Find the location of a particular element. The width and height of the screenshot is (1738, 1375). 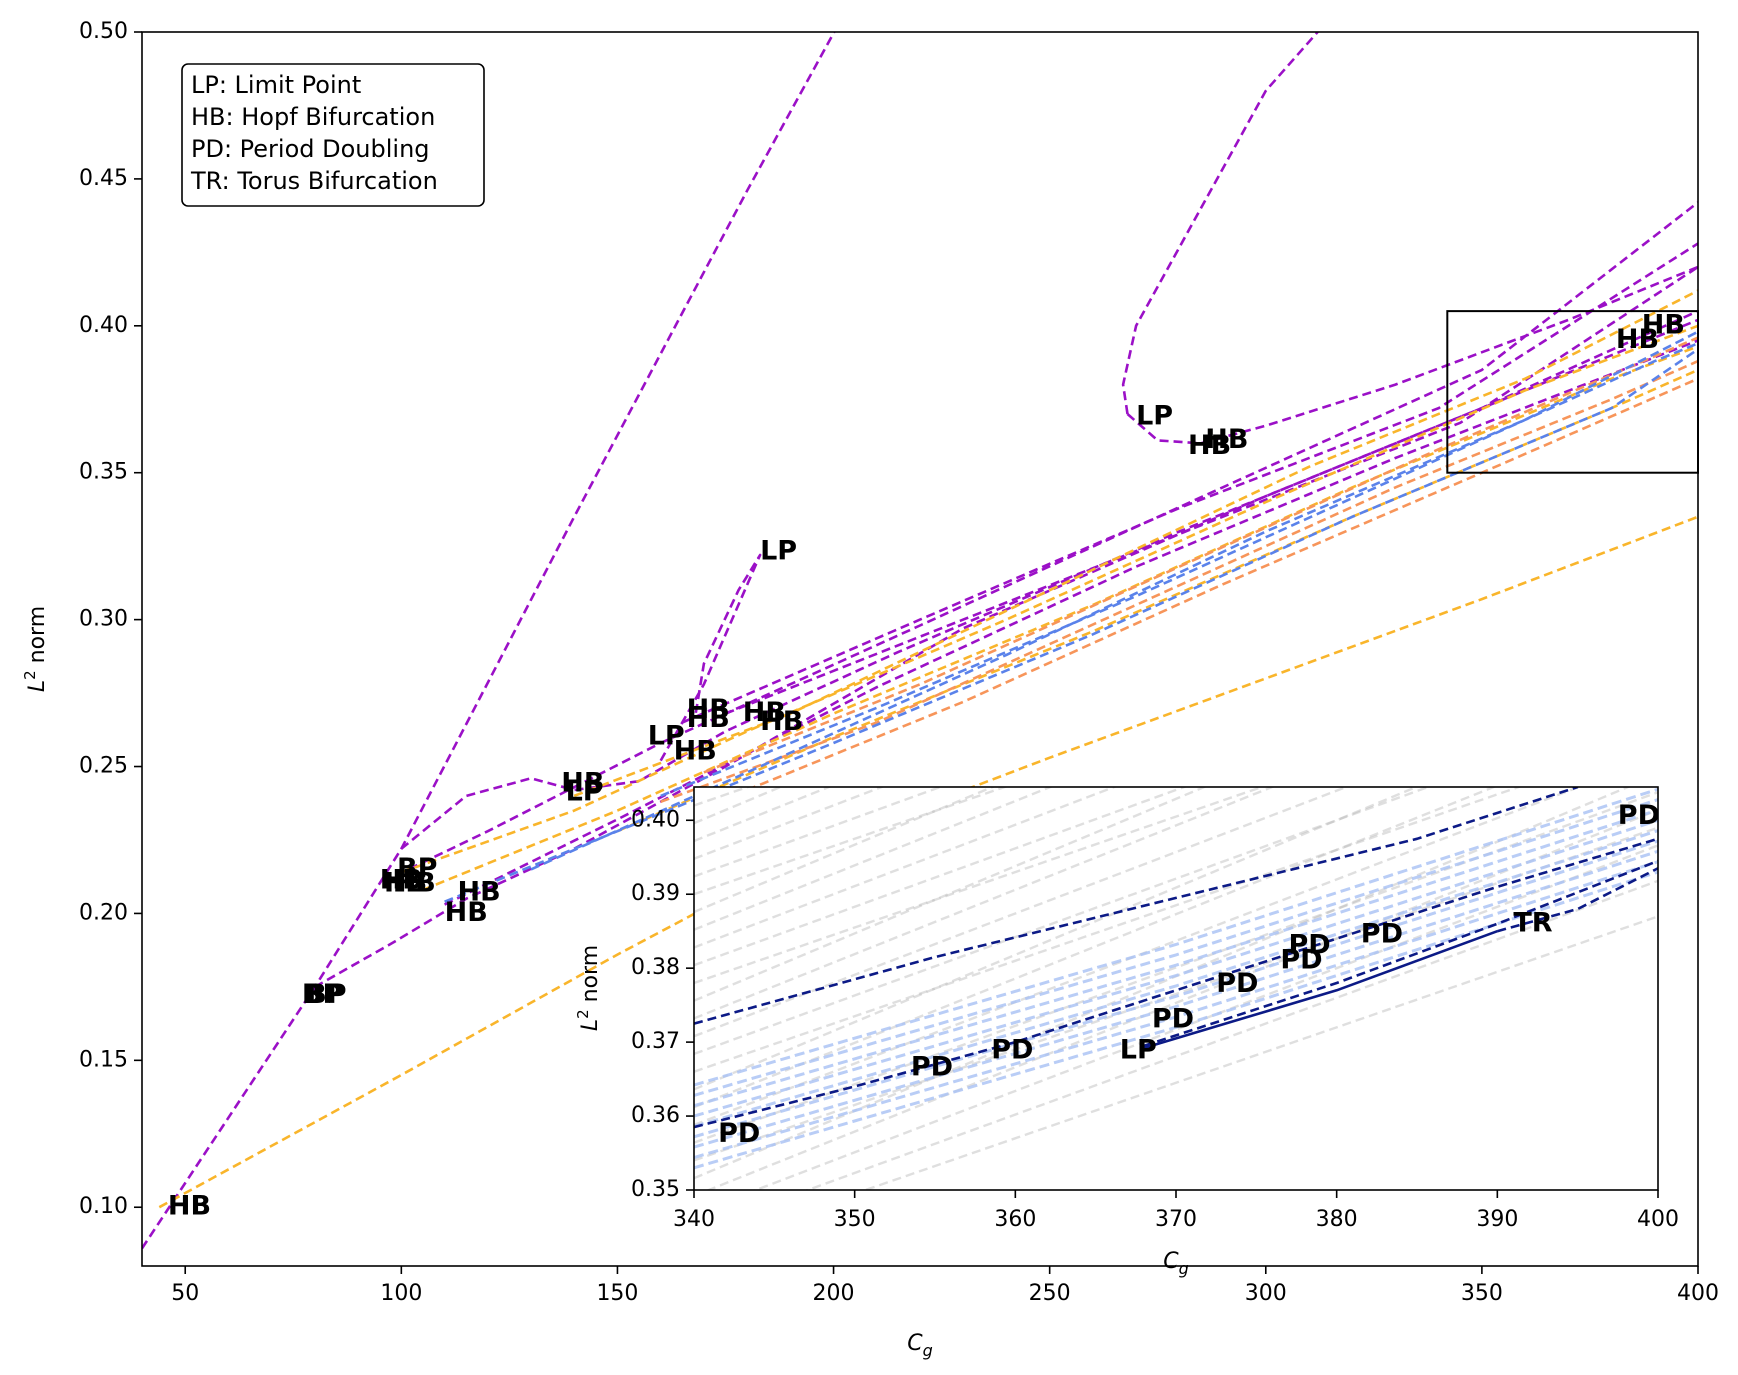

inset-y-tick-label-3: 0.38 is located at coordinates (655, 967).